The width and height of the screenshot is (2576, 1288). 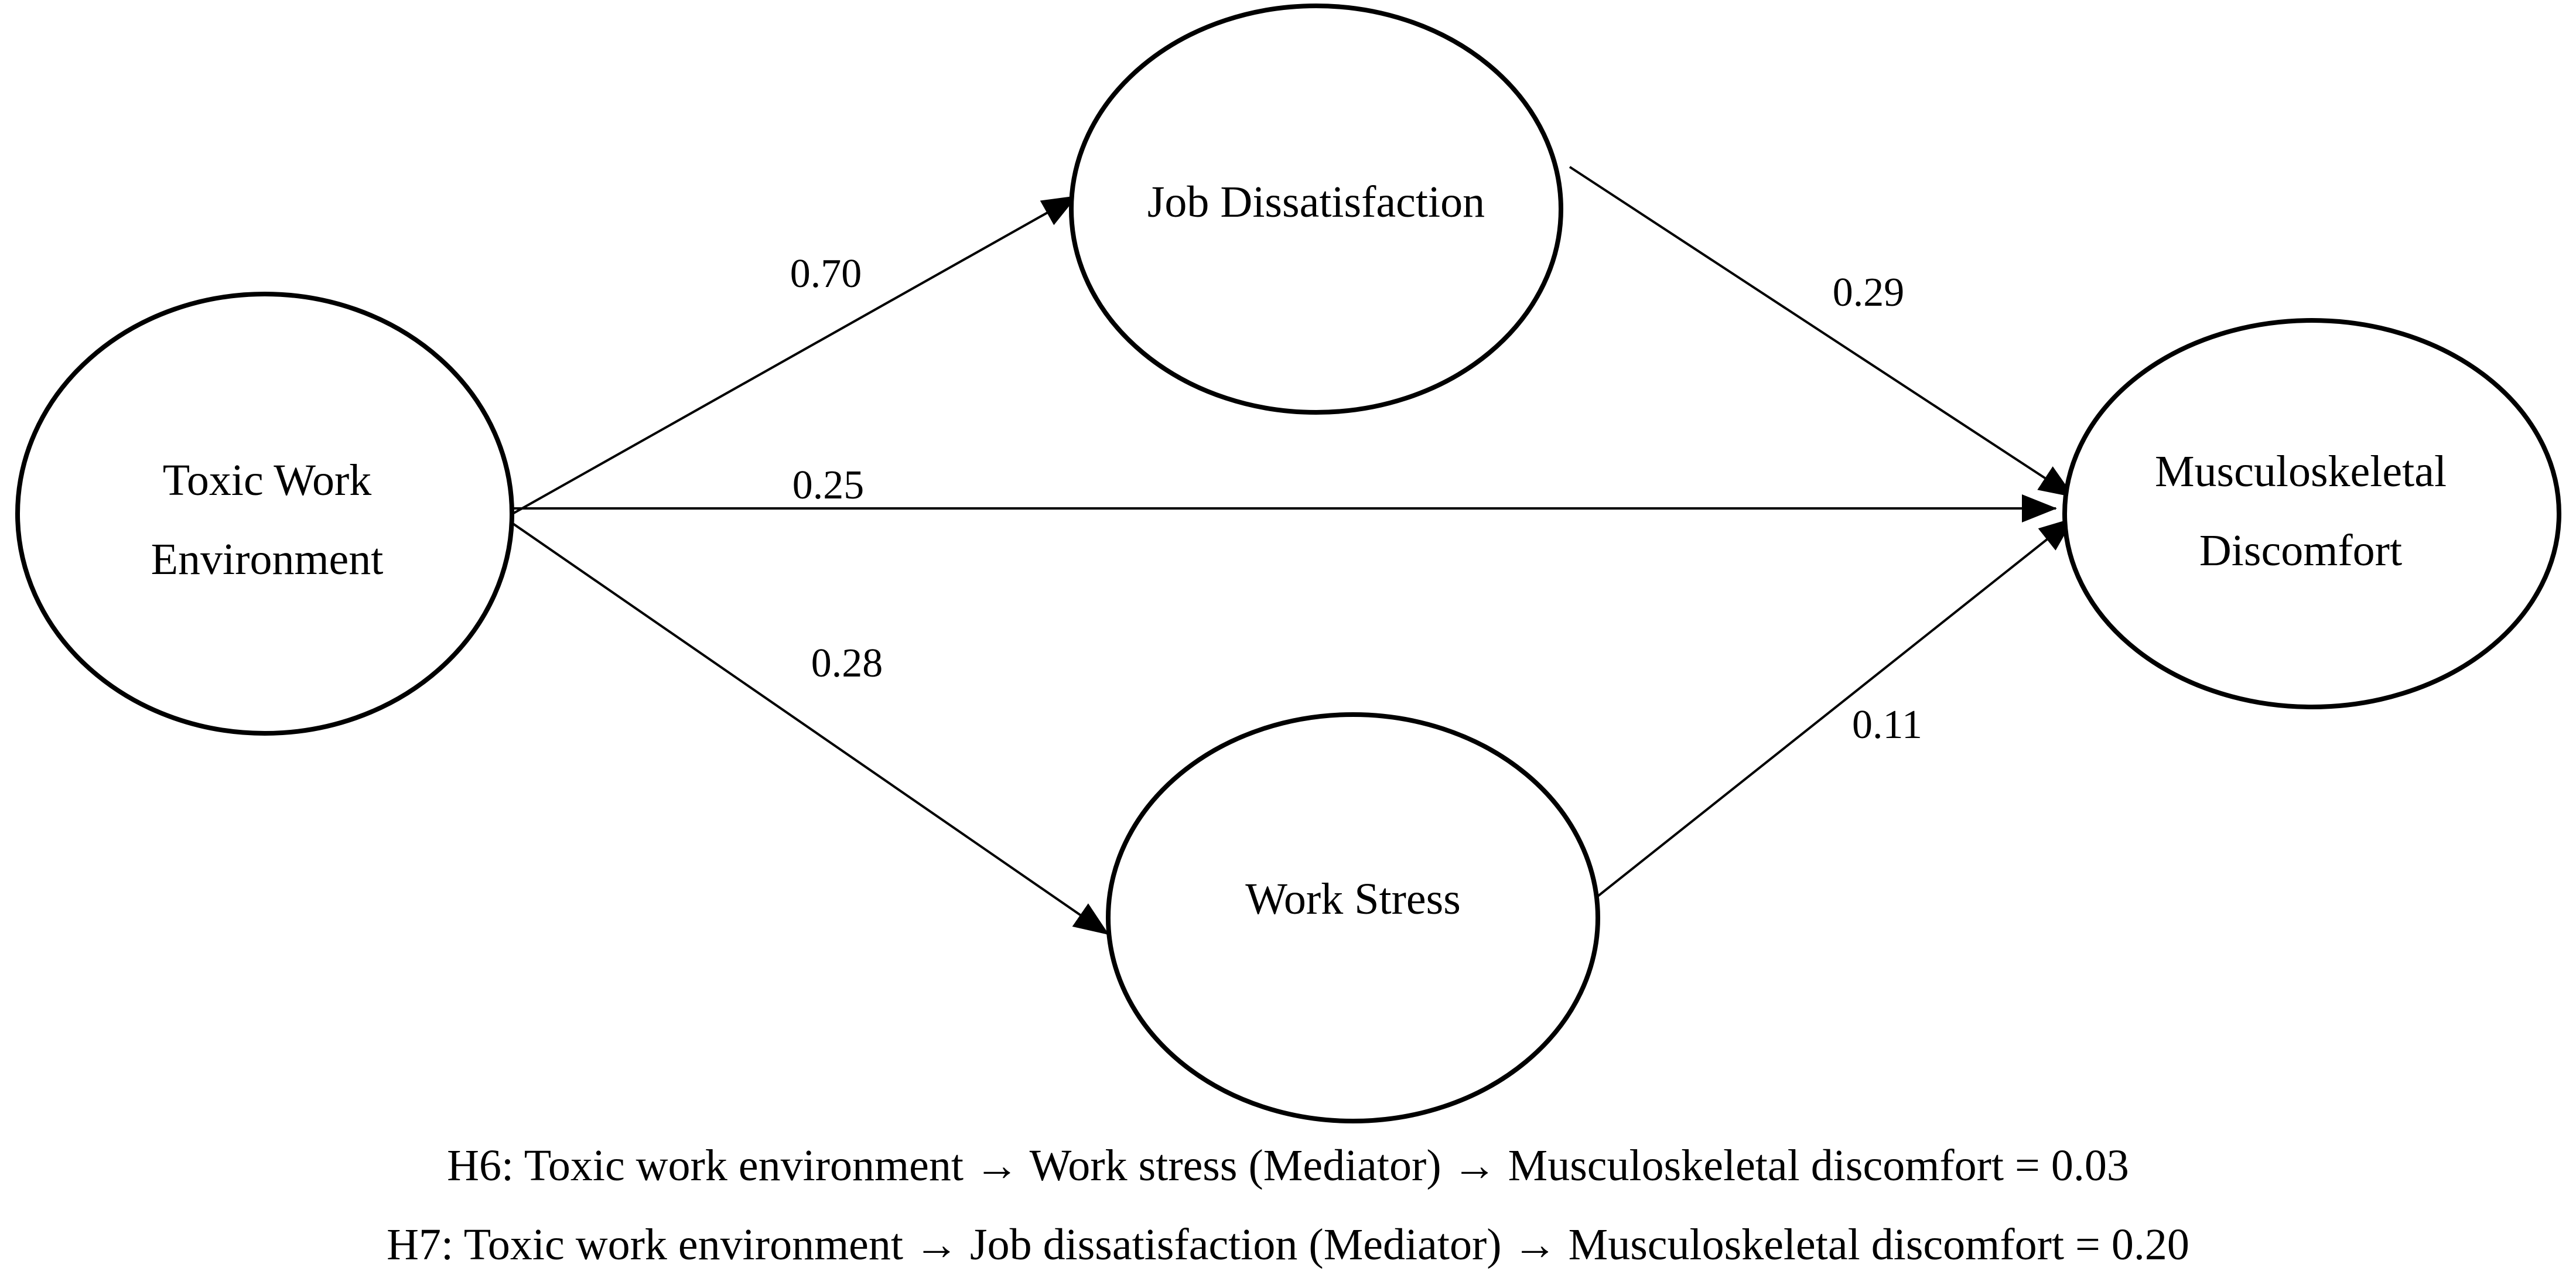 What do you see at coordinates (2301, 472) in the screenshot?
I see `node-label-msd-line1: Musculoskeletal` at bounding box center [2301, 472].